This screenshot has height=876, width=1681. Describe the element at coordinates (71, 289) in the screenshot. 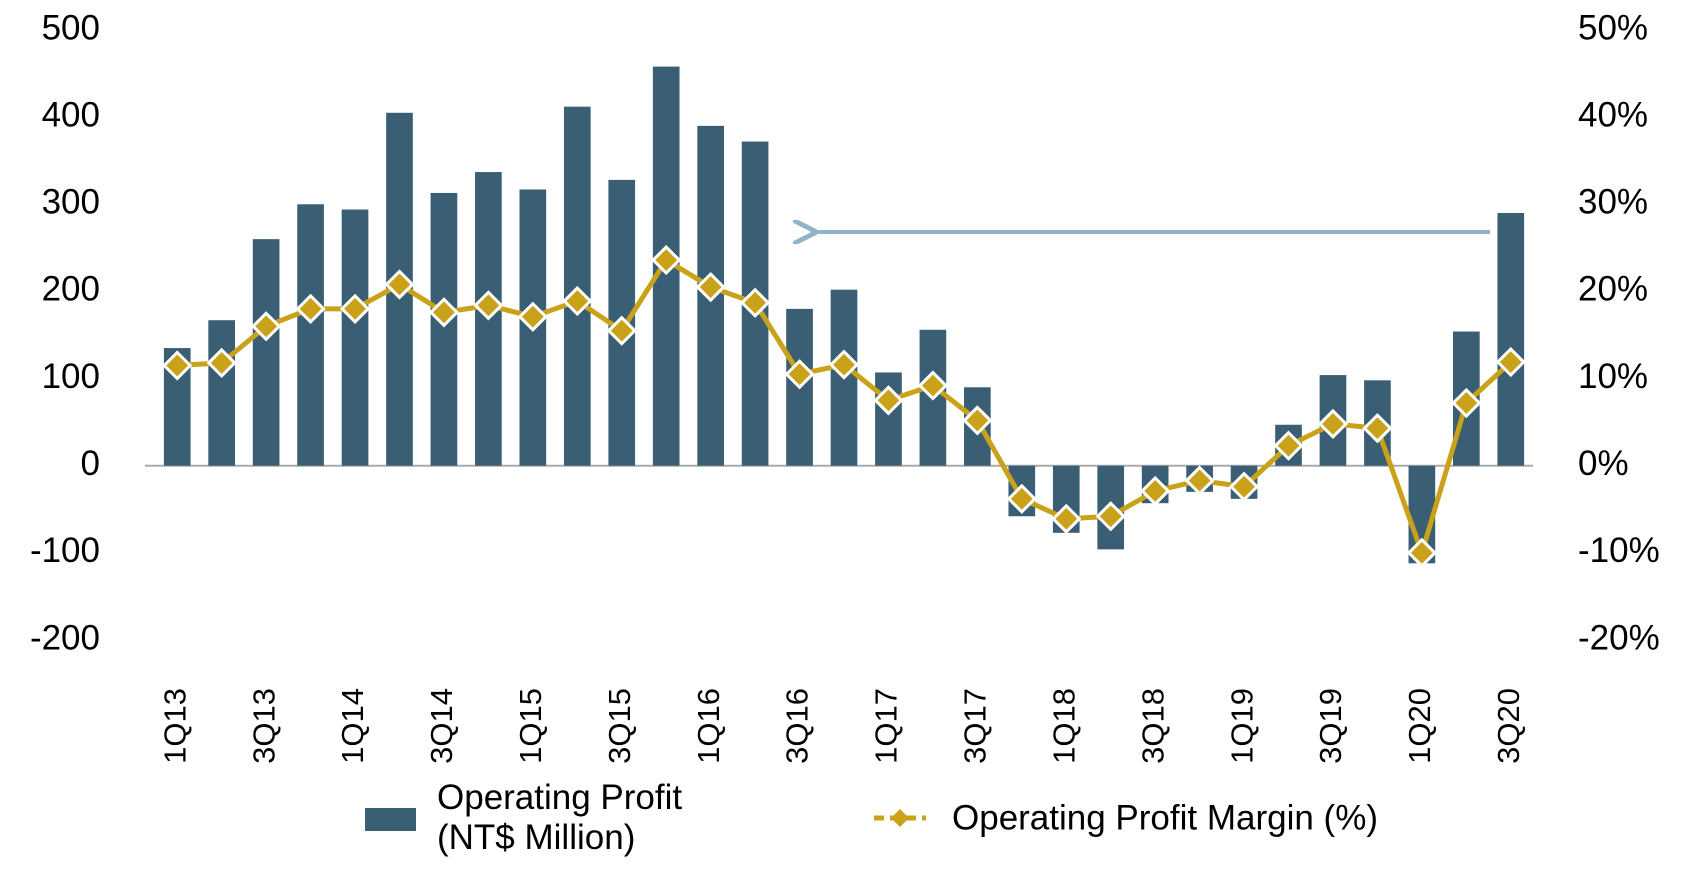

I see `y-tick-label: 200` at that location.